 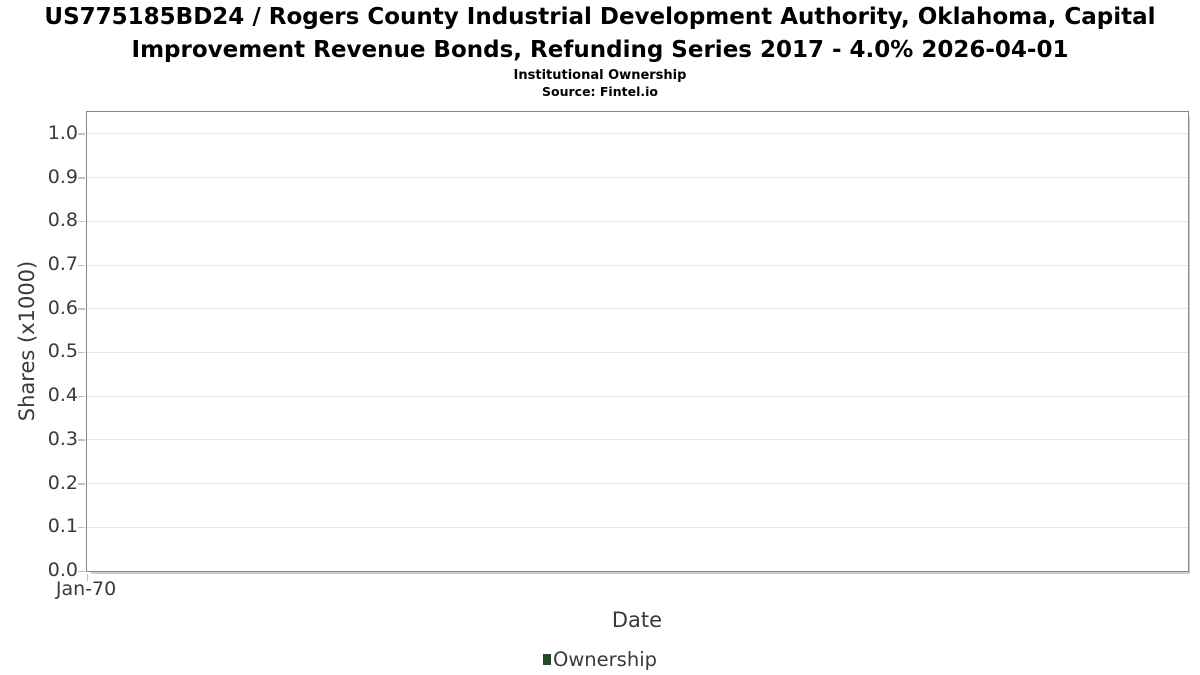 What do you see at coordinates (39, 346) in the screenshot?
I see `y-tick-labels: 0.0 0.1 0.2 0.3 0.4 0.5 0.6 0.7 0.8 0.9 1.0` at bounding box center [39, 346].